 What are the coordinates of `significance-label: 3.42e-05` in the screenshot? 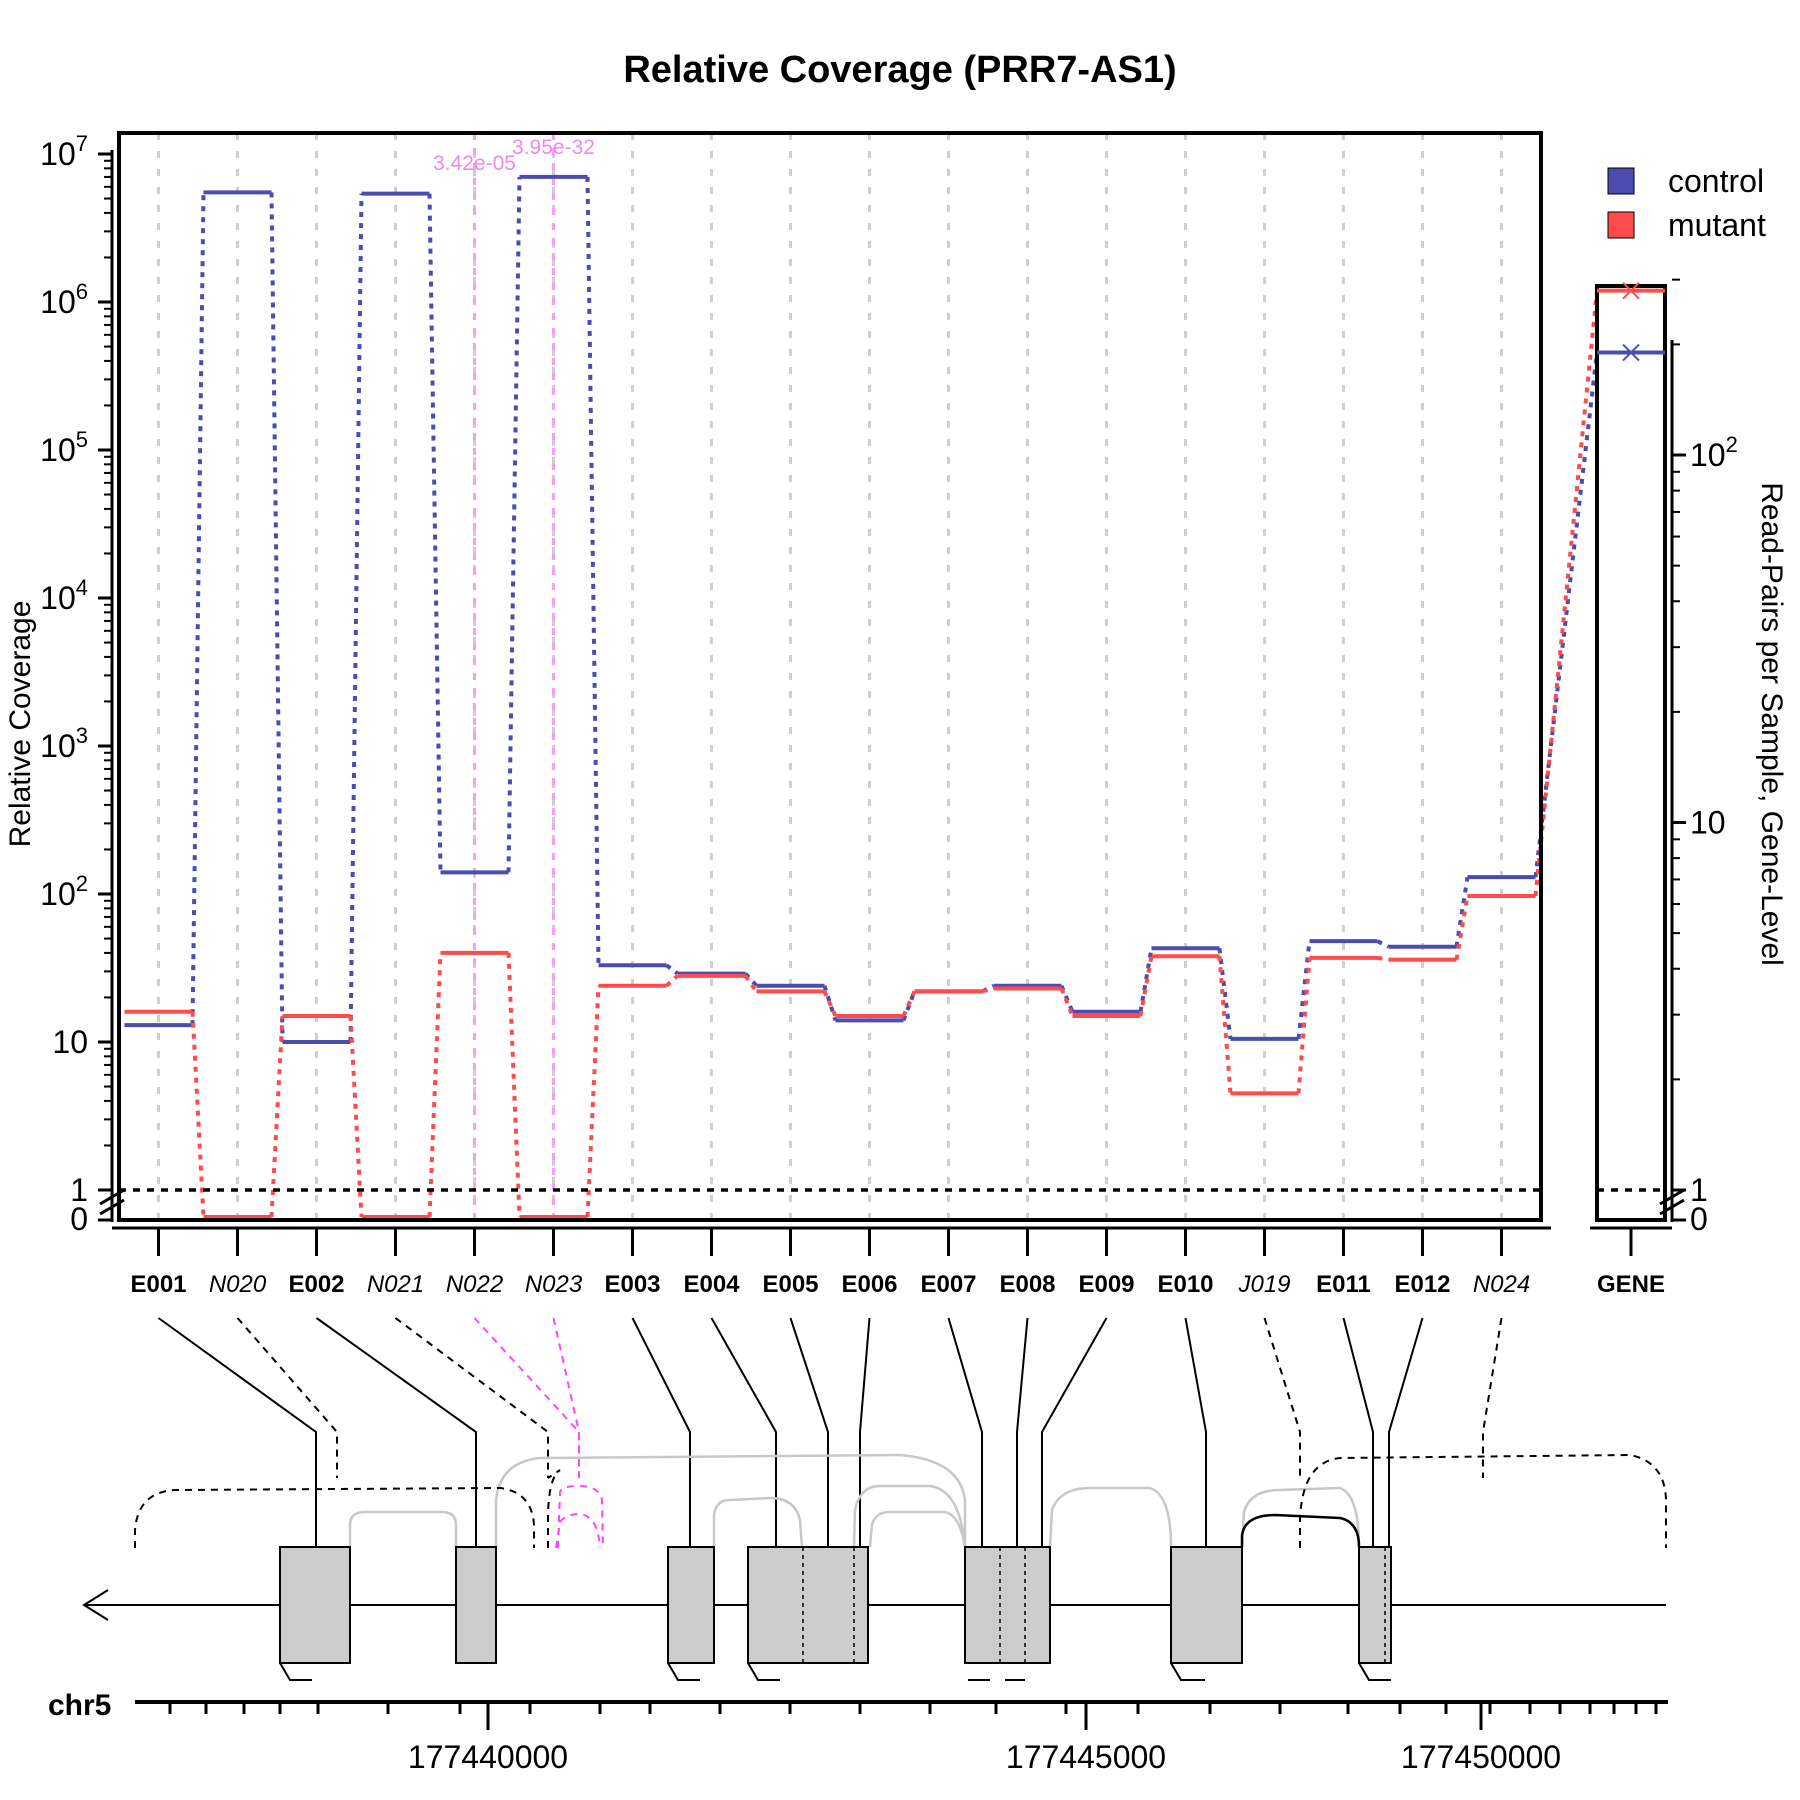 It's located at (474, 163).